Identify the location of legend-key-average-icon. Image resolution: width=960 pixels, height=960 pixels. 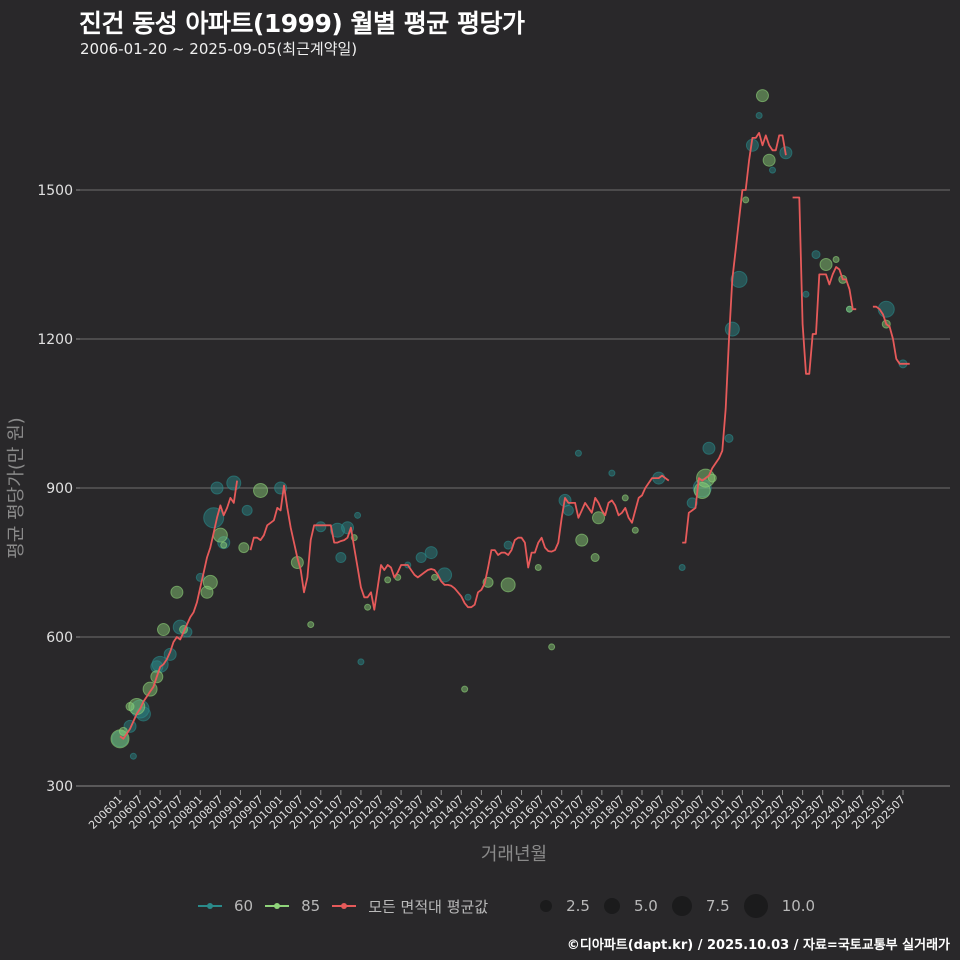
(344, 906).